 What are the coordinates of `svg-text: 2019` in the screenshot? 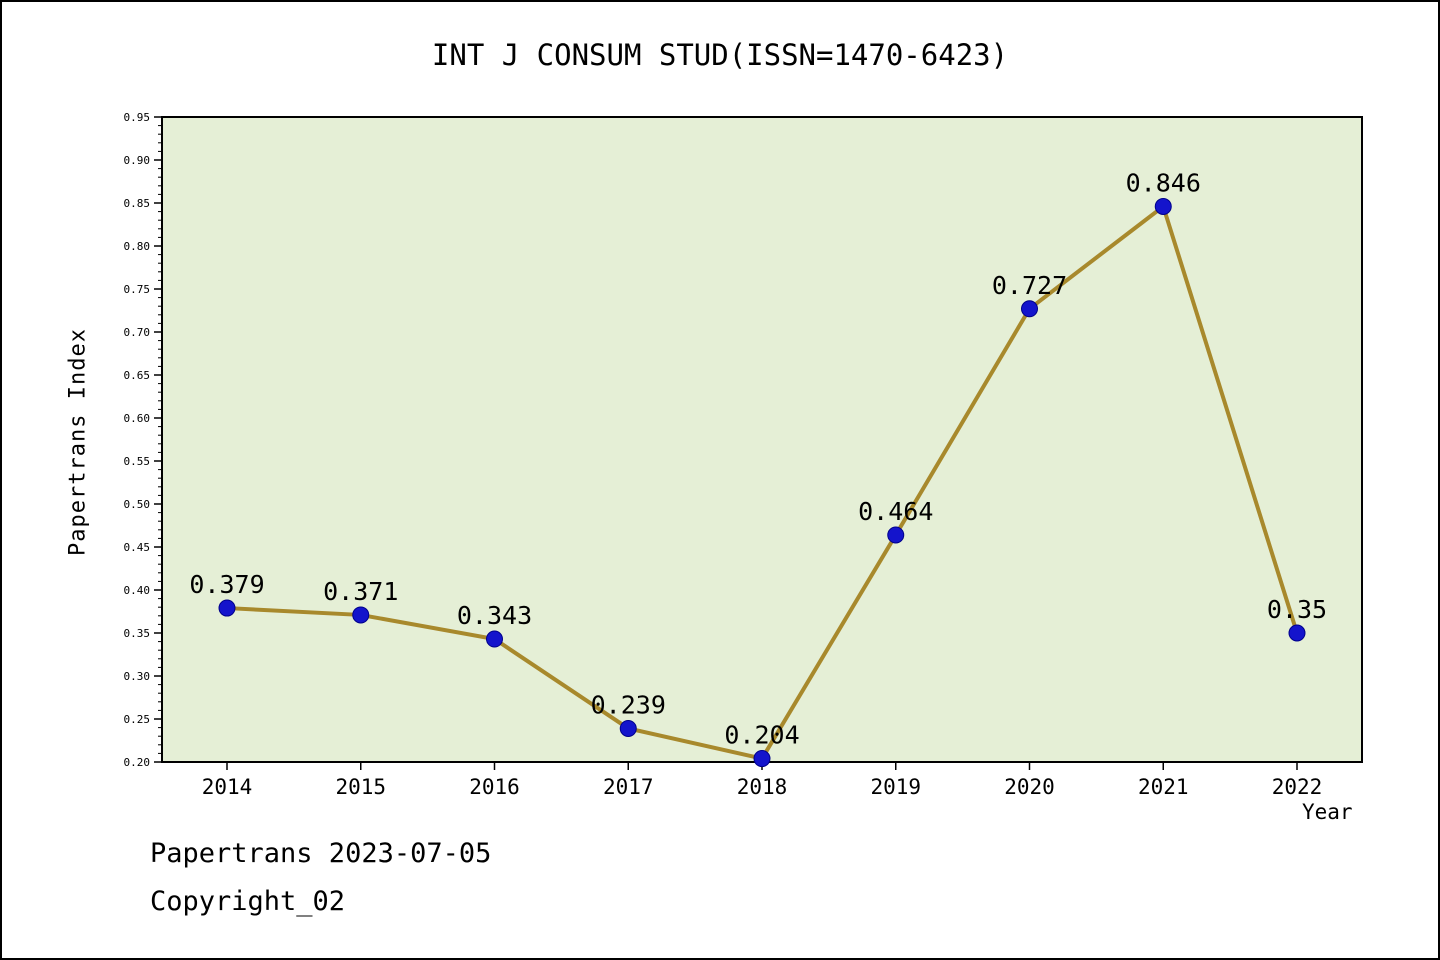 It's located at (895, 787).